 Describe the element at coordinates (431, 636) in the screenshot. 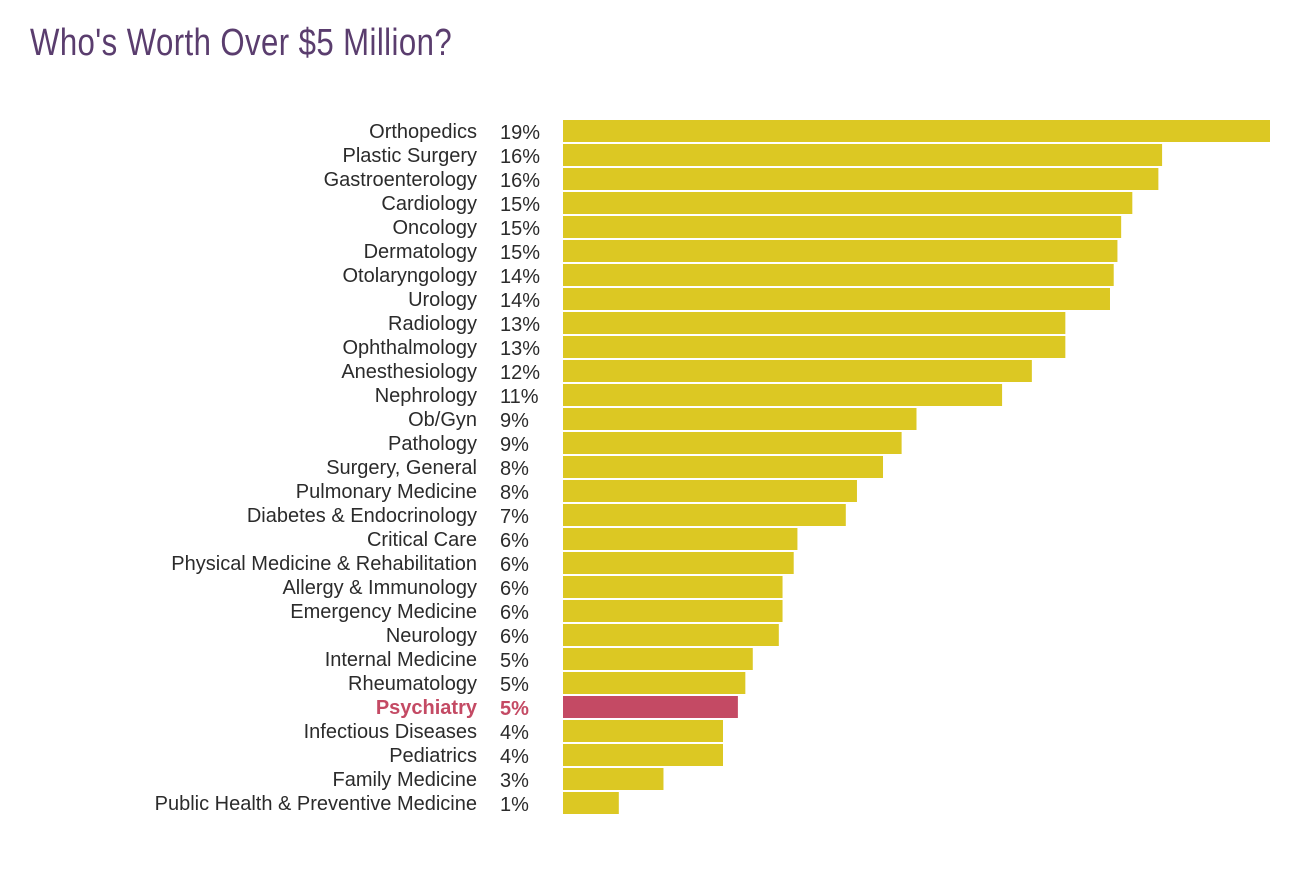

I see `category-label: Neurology` at that location.